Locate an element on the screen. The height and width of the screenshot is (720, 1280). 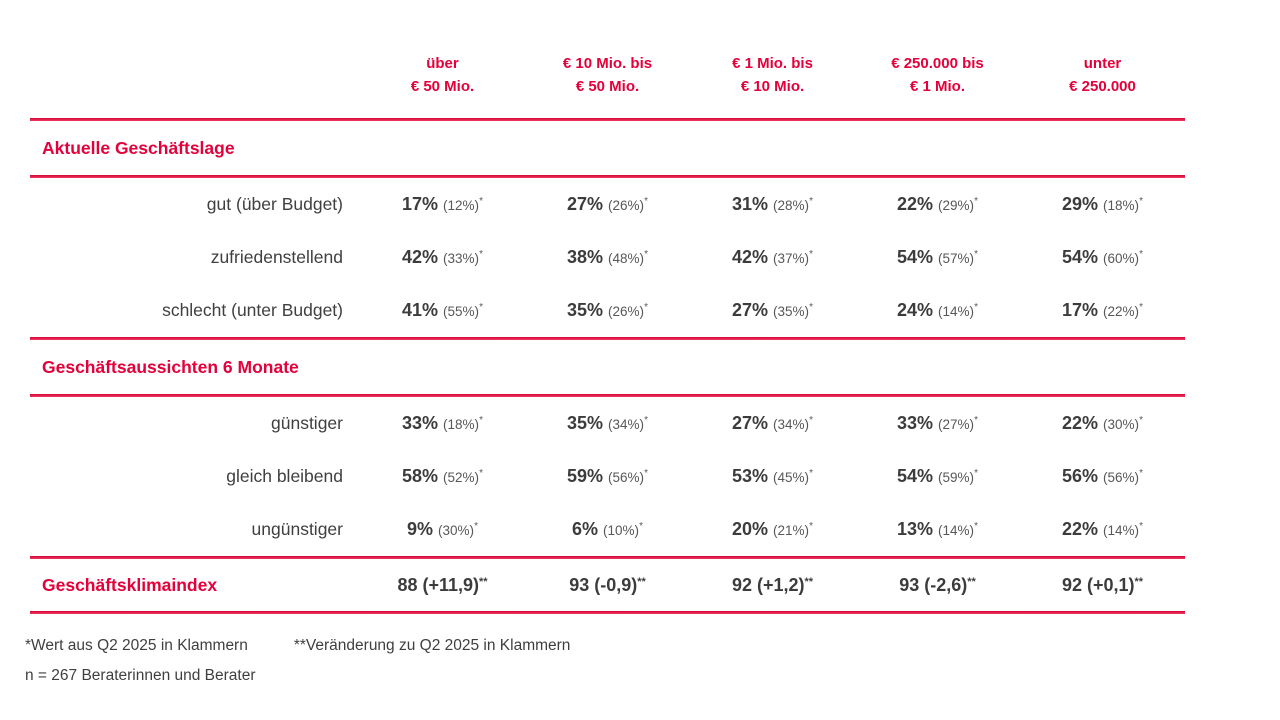
footnote-q2-values: *Wert aus Q2 2025 in Klammern is located at coordinates (136, 645).